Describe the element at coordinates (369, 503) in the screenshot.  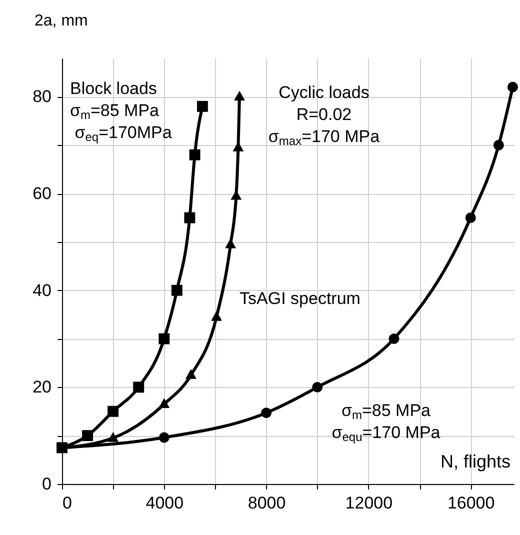
I see `x-tick-label: 12000` at that location.